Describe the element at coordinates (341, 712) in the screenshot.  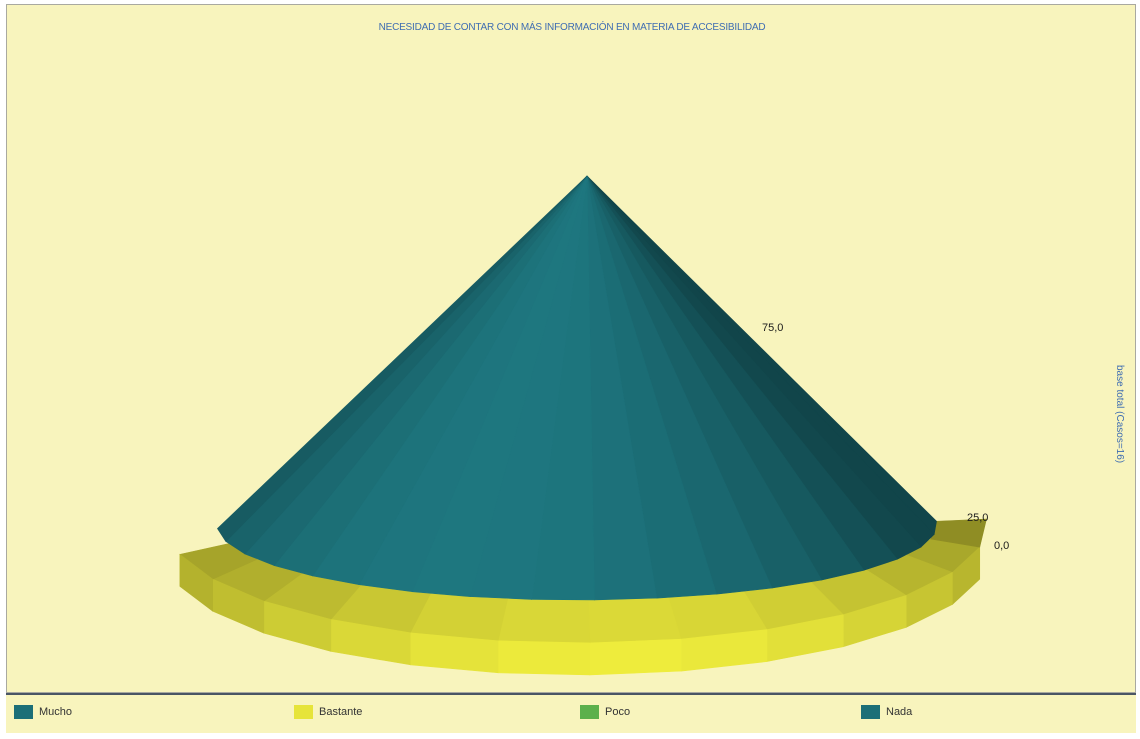
I see `legend-label: Bastante` at that location.